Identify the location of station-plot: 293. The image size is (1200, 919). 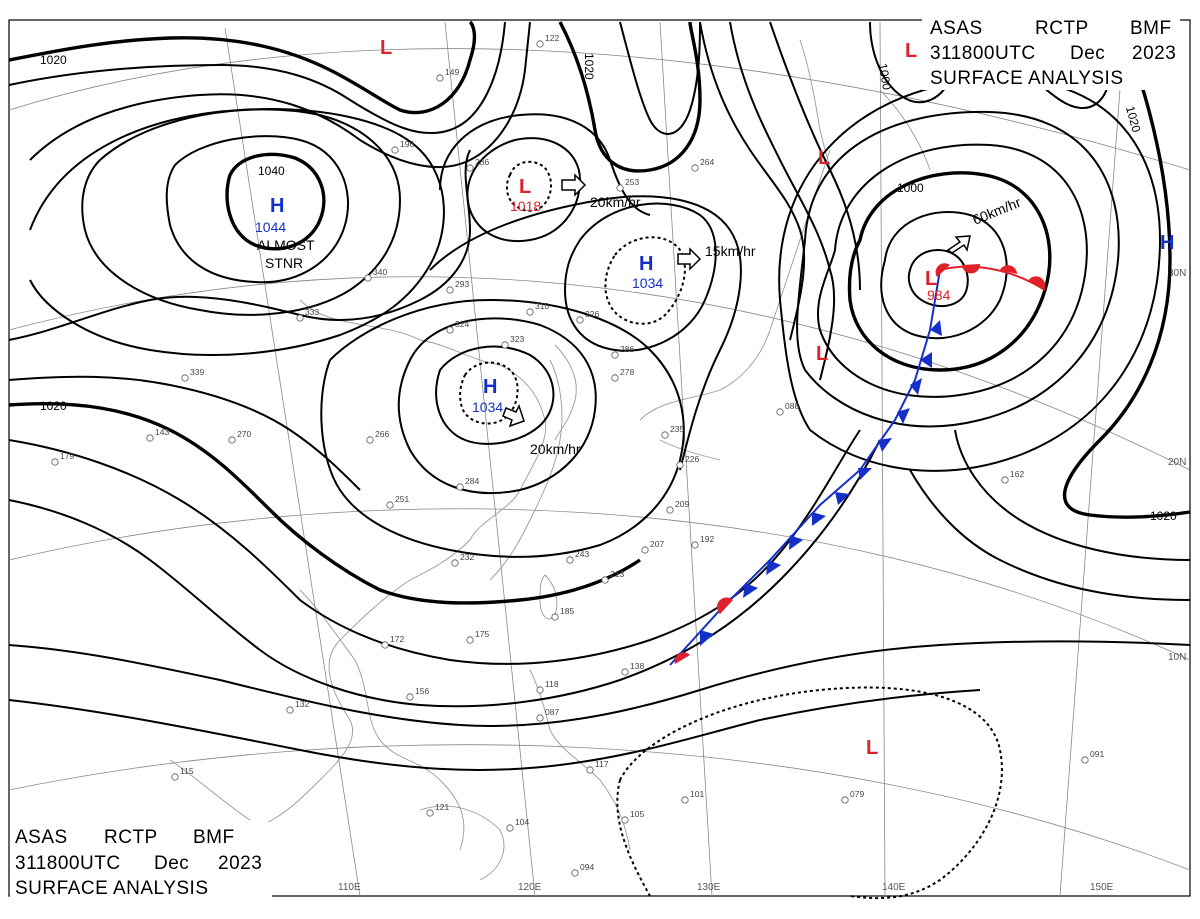
(457, 286).